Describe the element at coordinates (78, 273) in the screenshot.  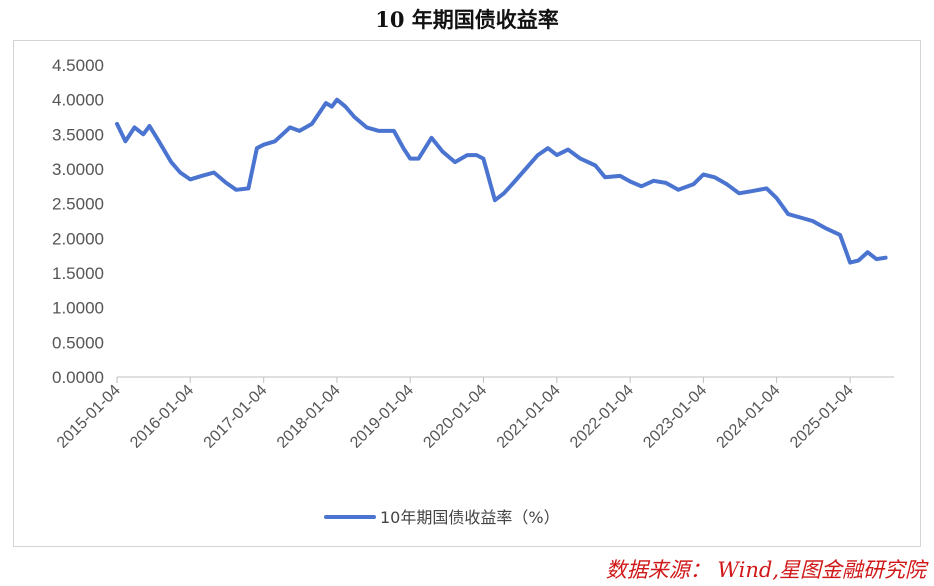
I see `y-tick-label: 1.5000` at that location.